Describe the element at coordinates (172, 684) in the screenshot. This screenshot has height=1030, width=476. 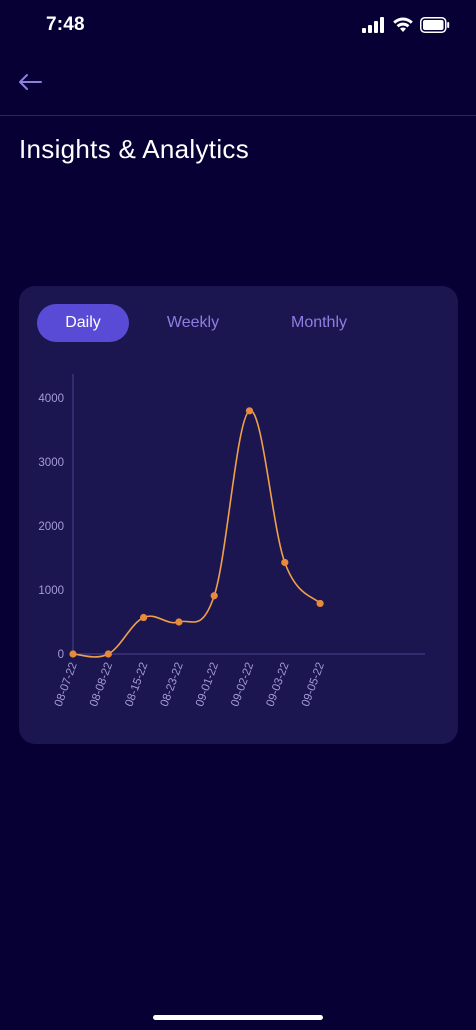
I see `x-tick-label: 08-23-22` at that location.